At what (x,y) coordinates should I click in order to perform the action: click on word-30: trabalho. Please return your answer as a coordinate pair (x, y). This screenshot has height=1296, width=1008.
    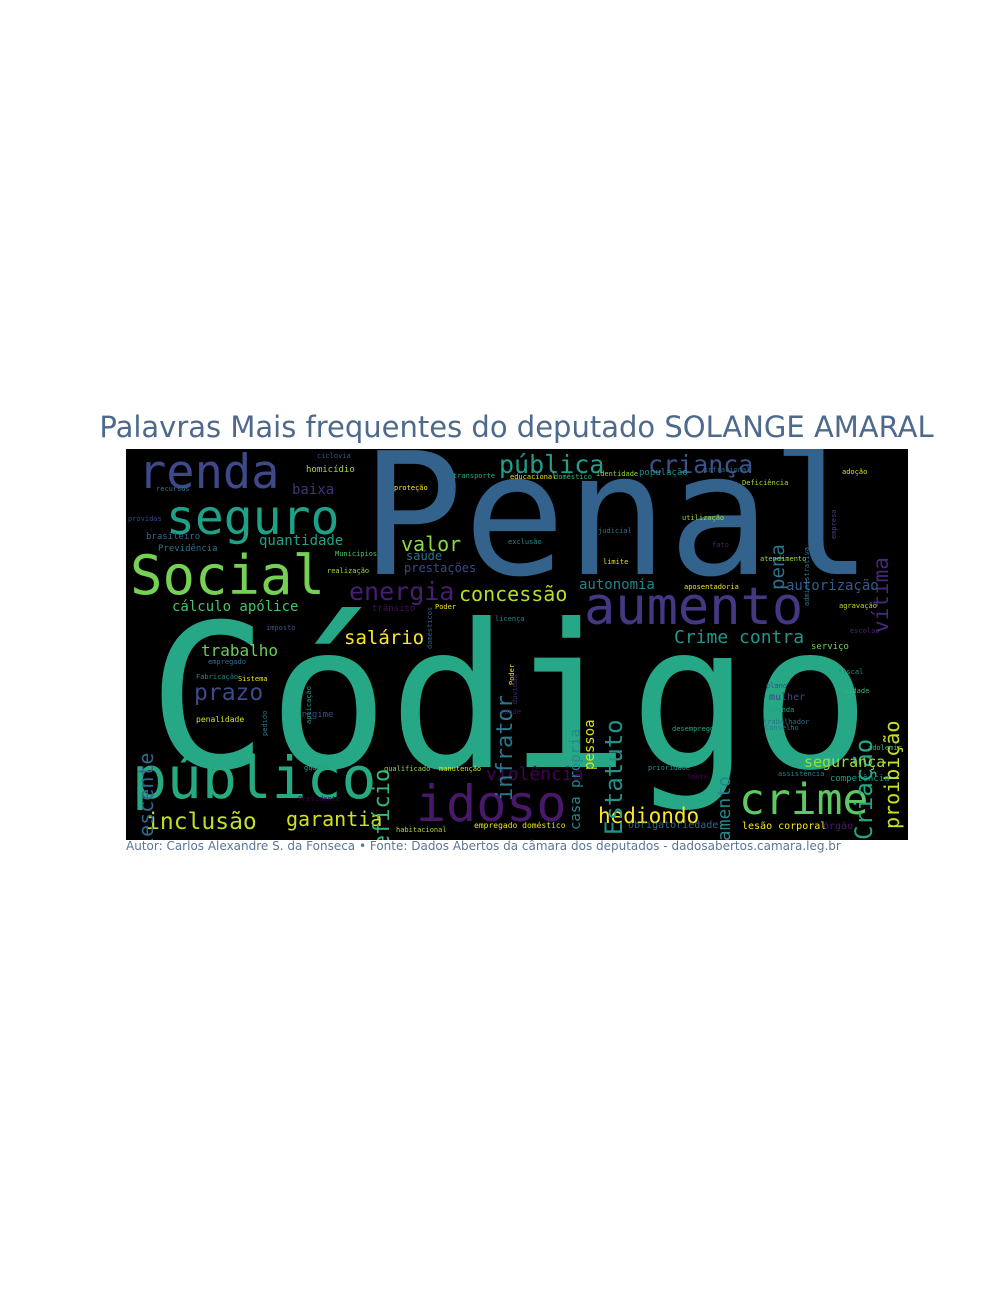
    Looking at the image, I should click on (240, 650).